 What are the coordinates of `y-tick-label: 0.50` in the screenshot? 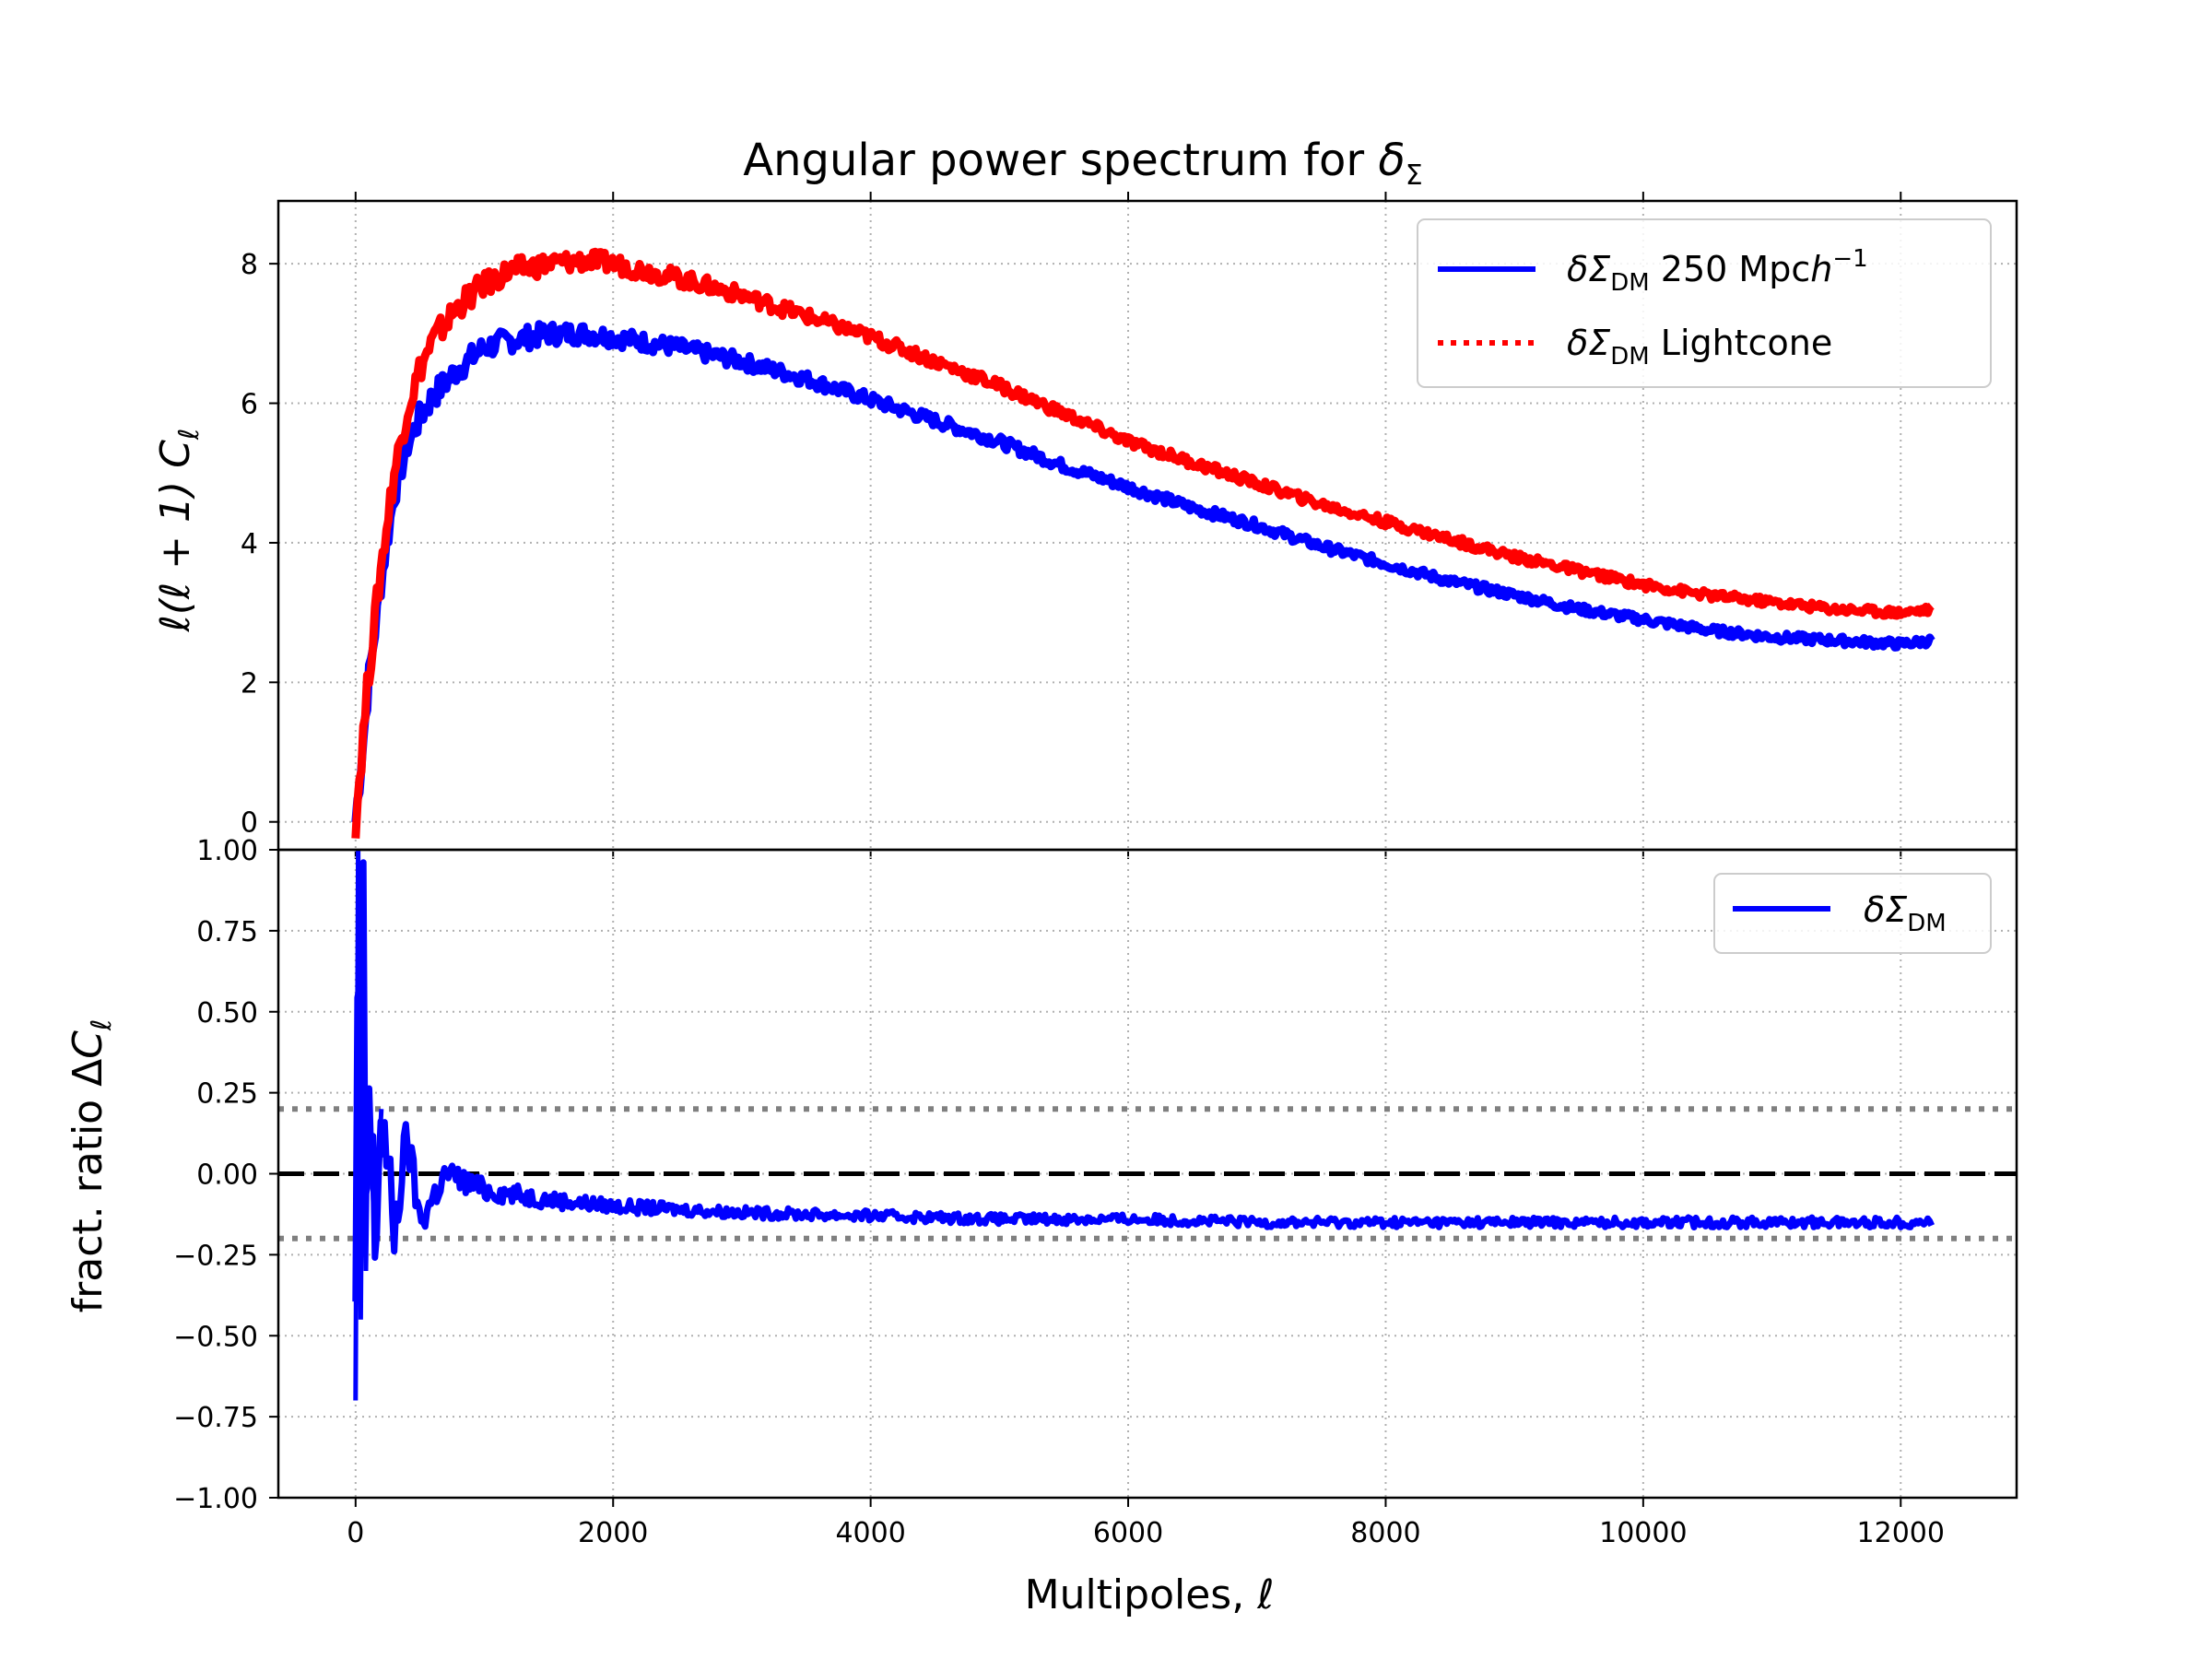 It's located at (227, 1013).